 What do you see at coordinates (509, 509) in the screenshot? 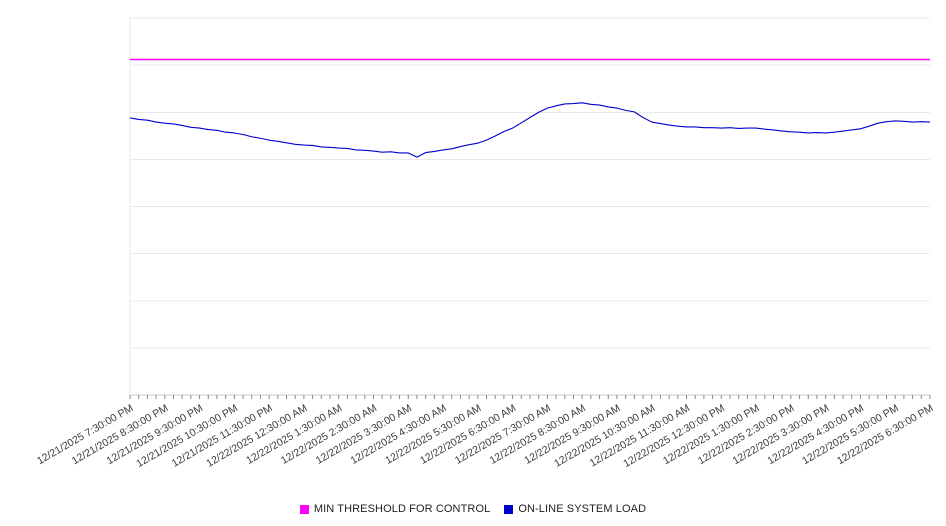
I see `legend-swatch-system-load` at bounding box center [509, 509].